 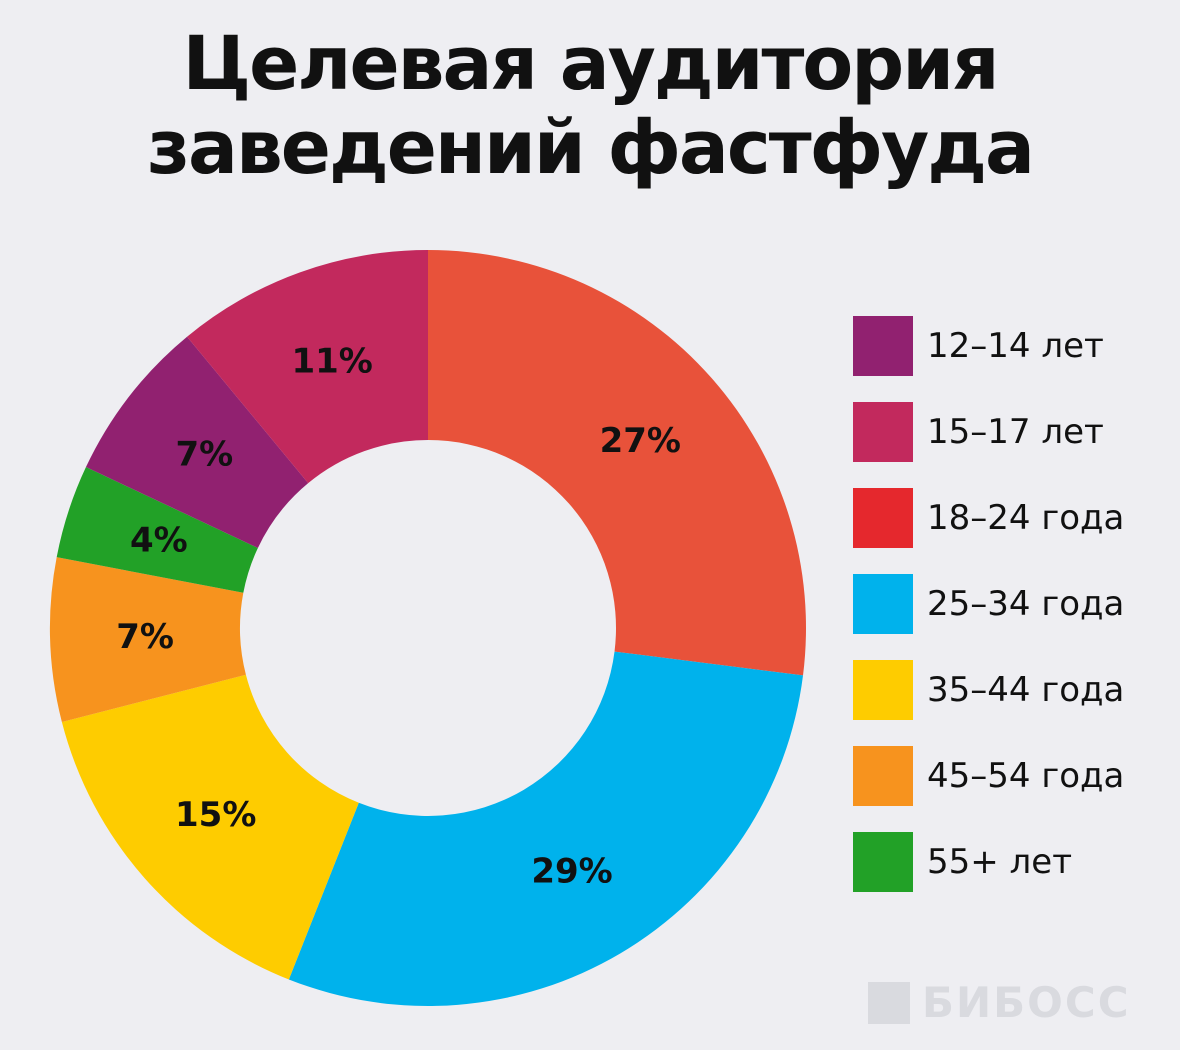 I want to click on chart-title-line-1: Целевая аудитория, so click(x=590, y=64).